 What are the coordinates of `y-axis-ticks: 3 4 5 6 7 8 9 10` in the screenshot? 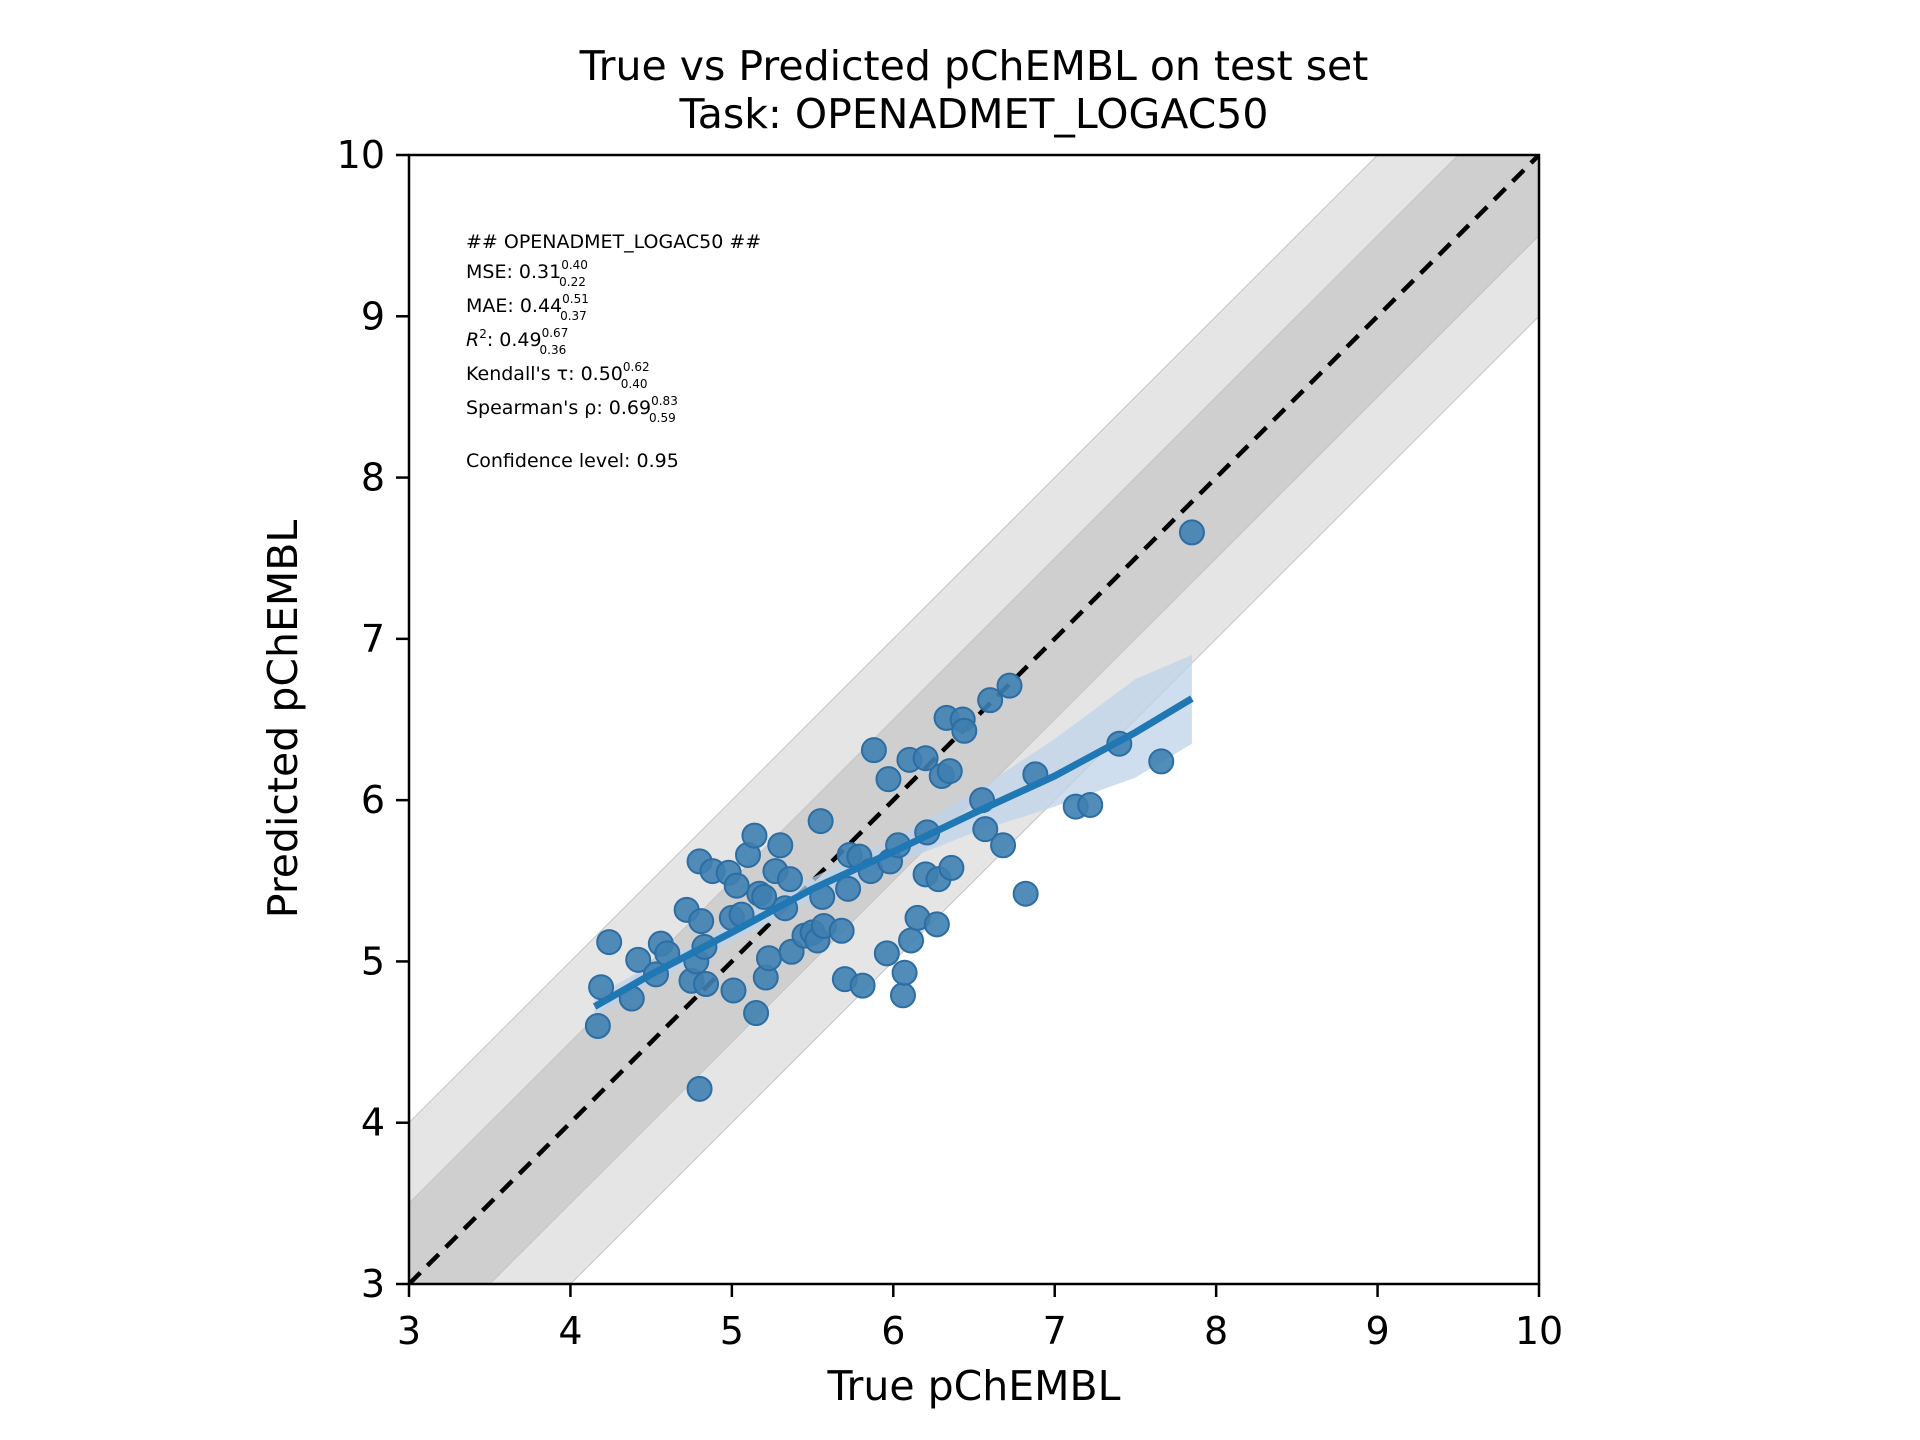 It's located at (373, 719).